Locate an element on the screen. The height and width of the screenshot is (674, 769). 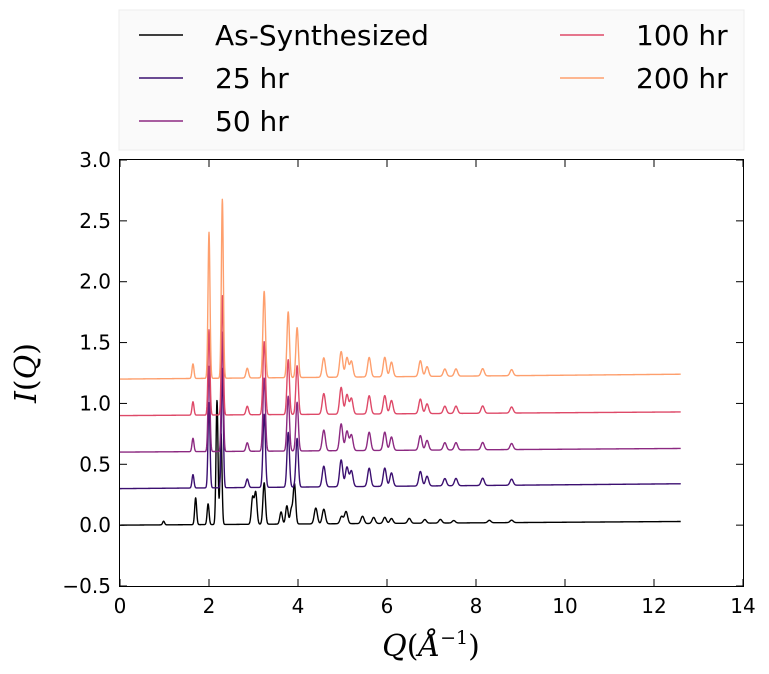
legend: As-Synthesized 25 hr 50 hr 100 hr 200 hr is located at coordinates (433, 78).